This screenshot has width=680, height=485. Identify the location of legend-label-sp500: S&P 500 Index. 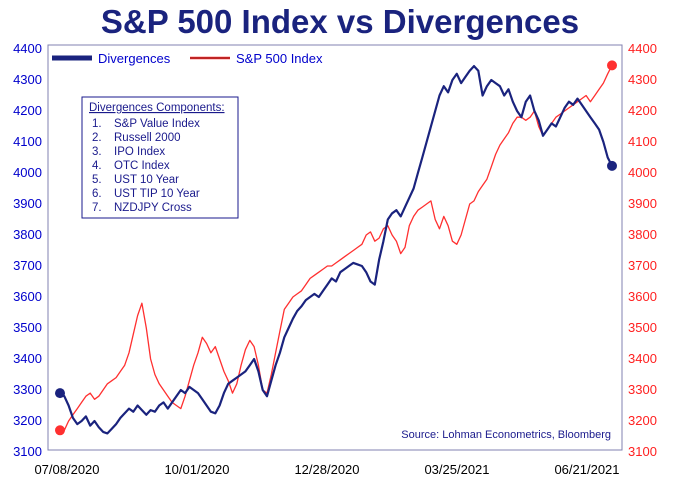
(279, 58).